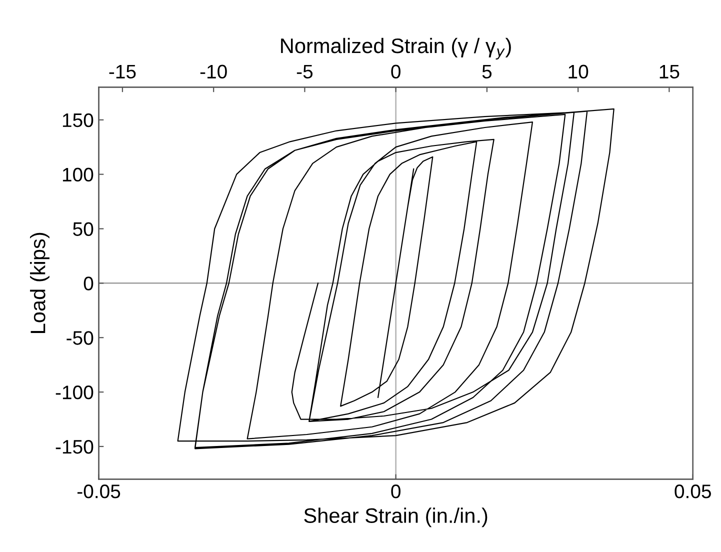 Image resolution: width=721 pixels, height=552 pixels. What do you see at coordinates (78, 175) in the screenshot?
I see `y-tick-label: 100` at bounding box center [78, 175].